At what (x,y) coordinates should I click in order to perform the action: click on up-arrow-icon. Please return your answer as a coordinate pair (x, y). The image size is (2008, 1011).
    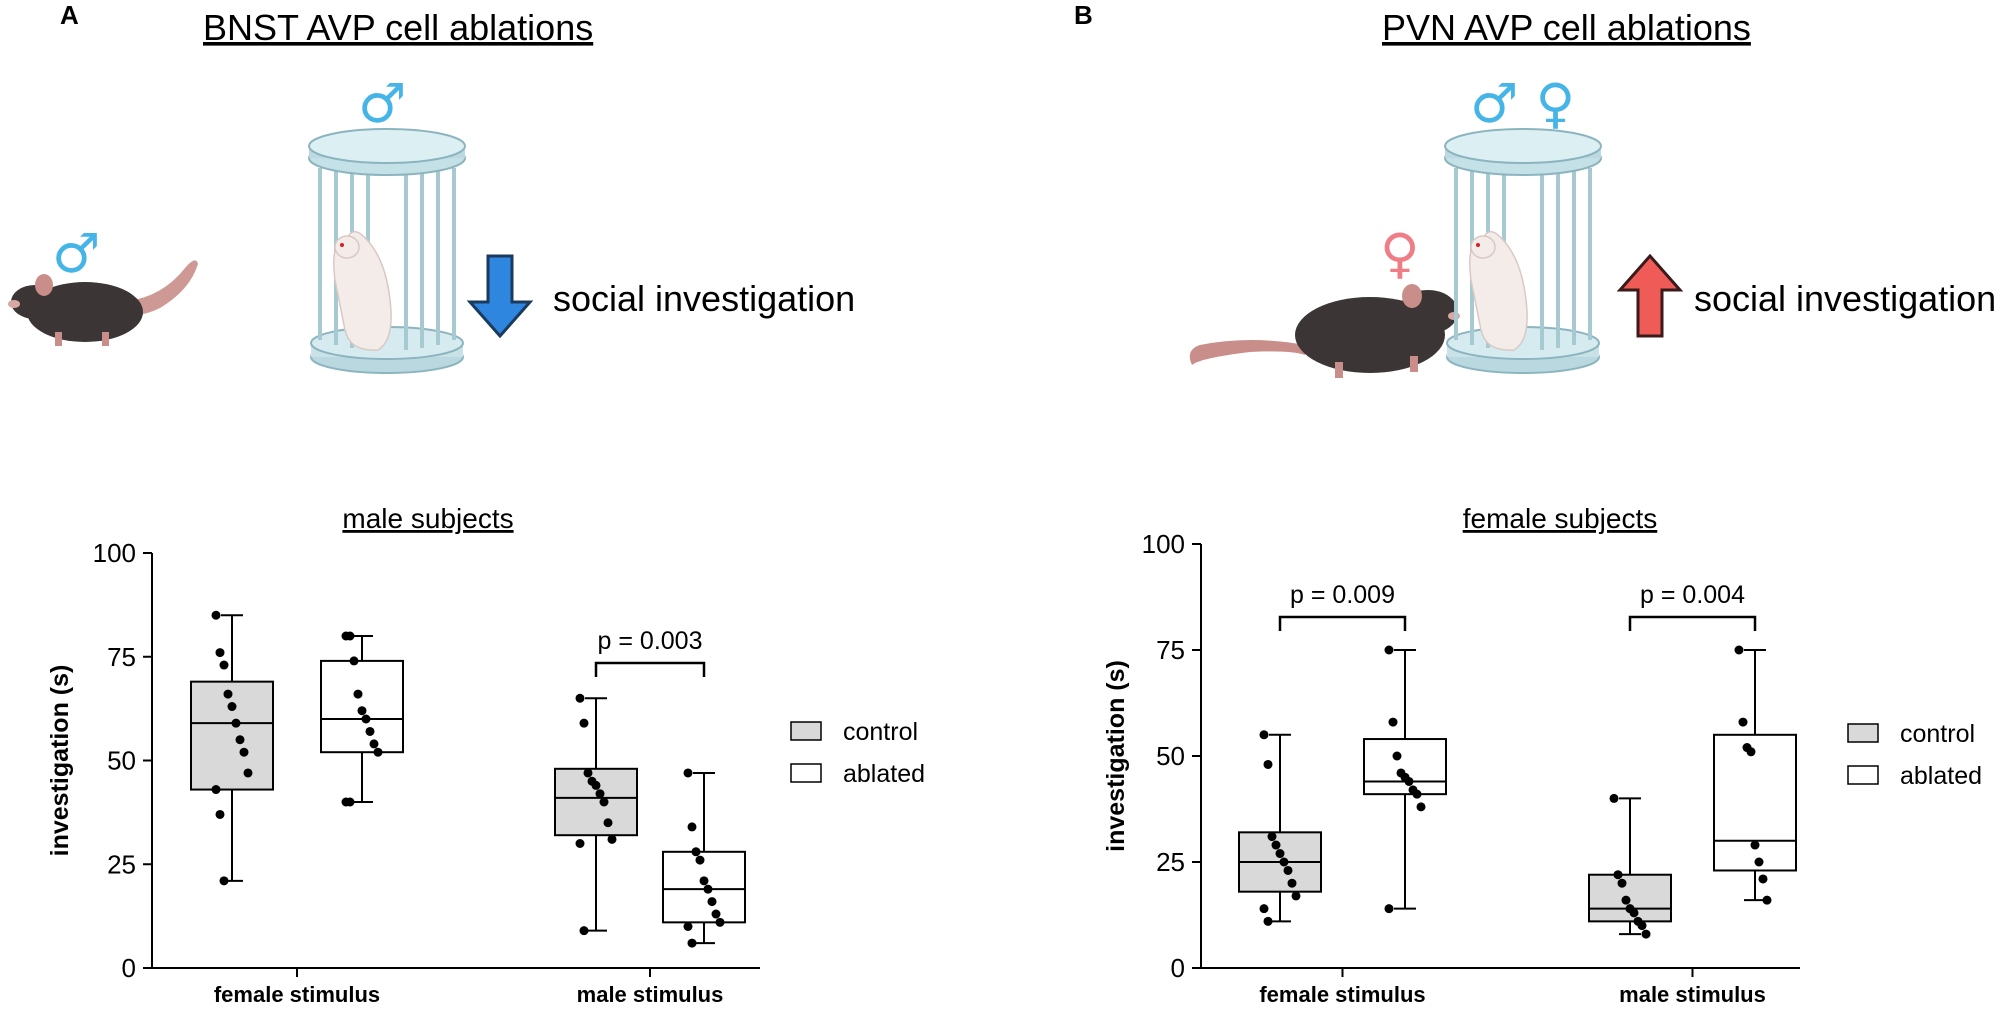
    Looking at the image, I should click on (1650, 295).